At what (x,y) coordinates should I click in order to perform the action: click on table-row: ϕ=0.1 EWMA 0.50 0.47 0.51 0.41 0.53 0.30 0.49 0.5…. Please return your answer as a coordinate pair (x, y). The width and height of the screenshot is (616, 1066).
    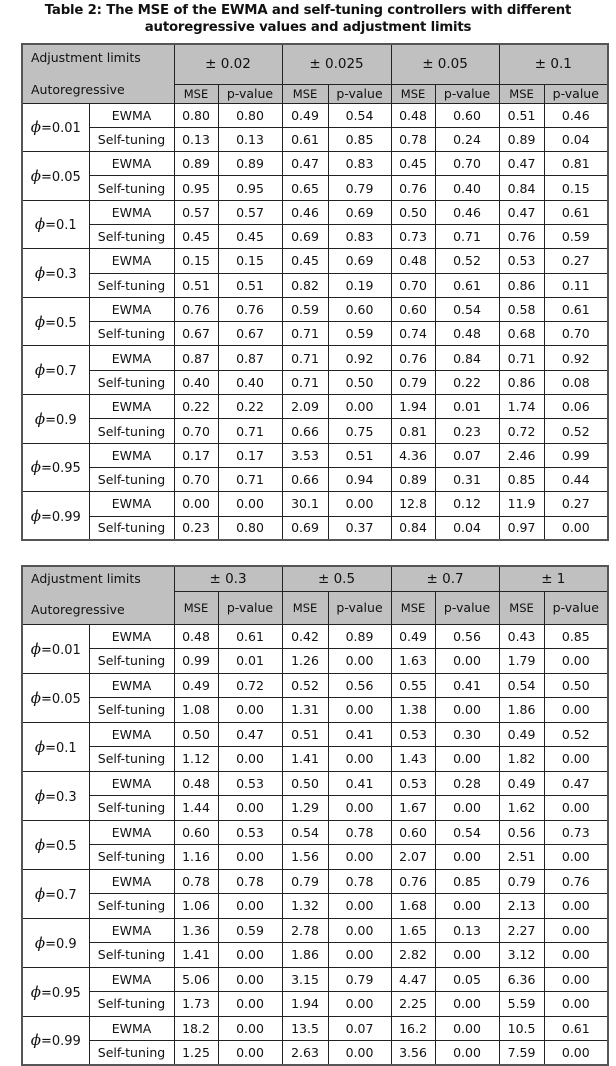
    Looking at the image, I should click on (315, 746).